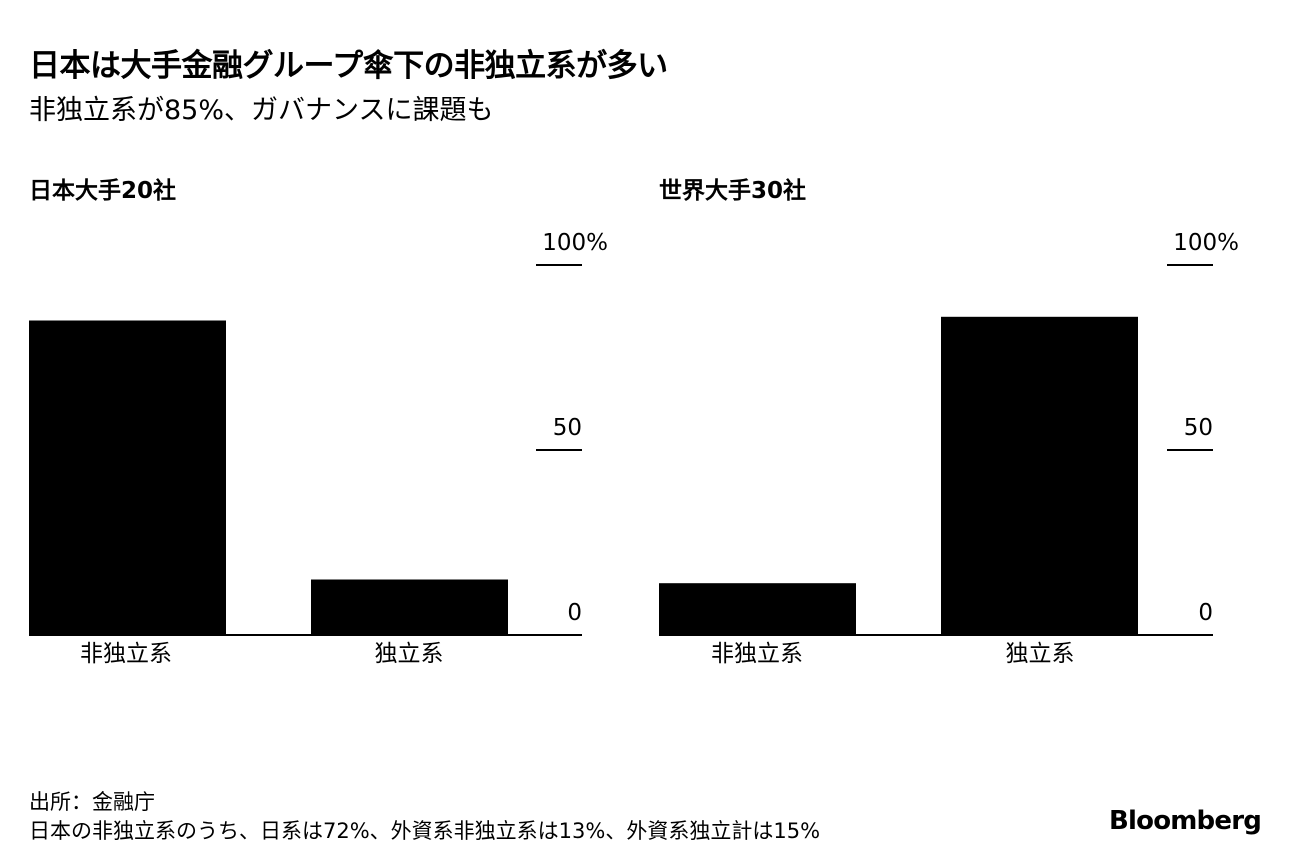  Describe the element at coordinates (757, 654) in the screenshot. I see `category-label-world-1: 非独立系` at that location.